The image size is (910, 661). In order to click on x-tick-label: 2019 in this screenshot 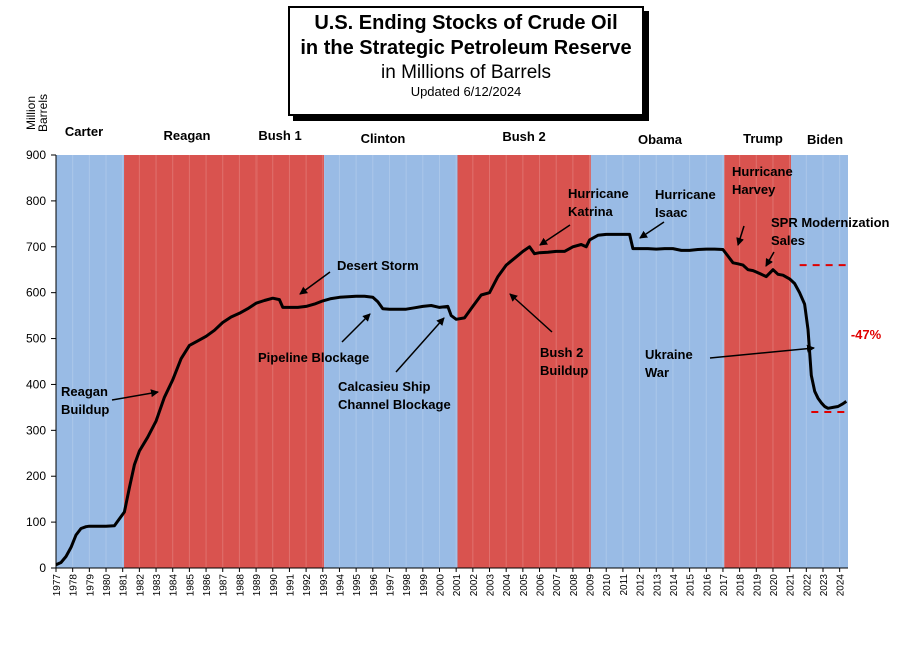, I will do `click(757, 585)`.